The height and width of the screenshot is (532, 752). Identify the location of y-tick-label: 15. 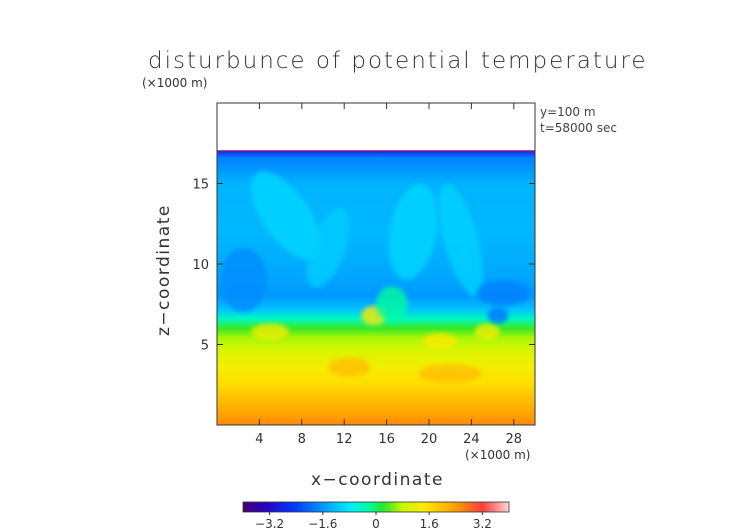
(200, 185).